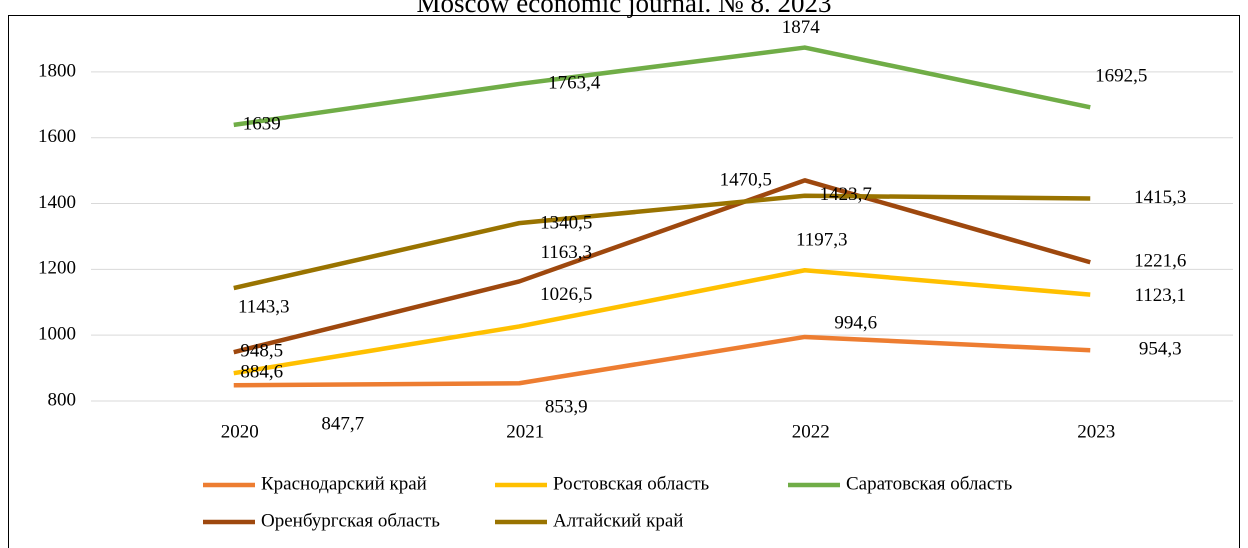  Describe the element at coordinates (261, 350) in the screenshot. I see `data-label: 948,5` at that location.